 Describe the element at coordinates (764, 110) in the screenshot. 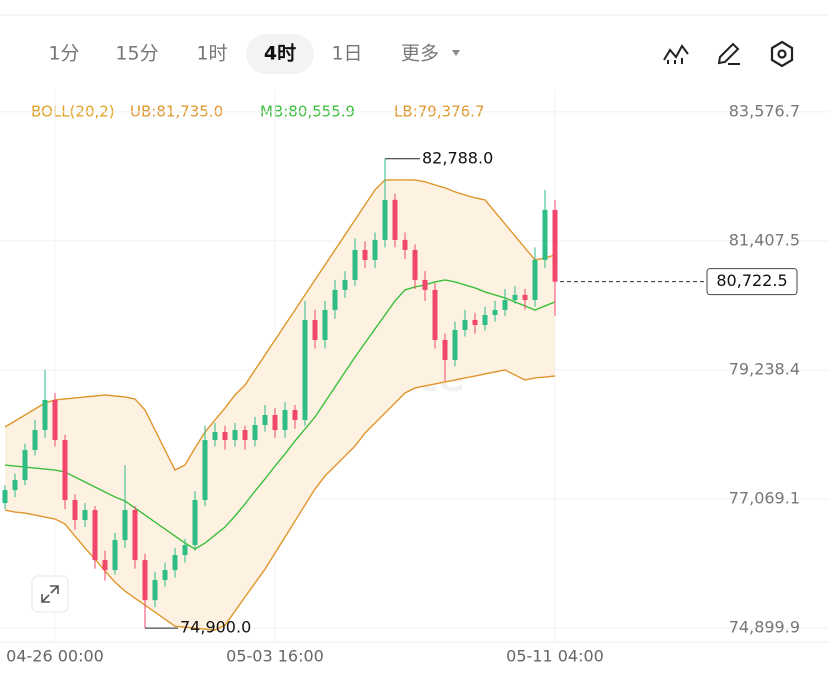

I see `y-tick-label: 83,576.7` at that location.